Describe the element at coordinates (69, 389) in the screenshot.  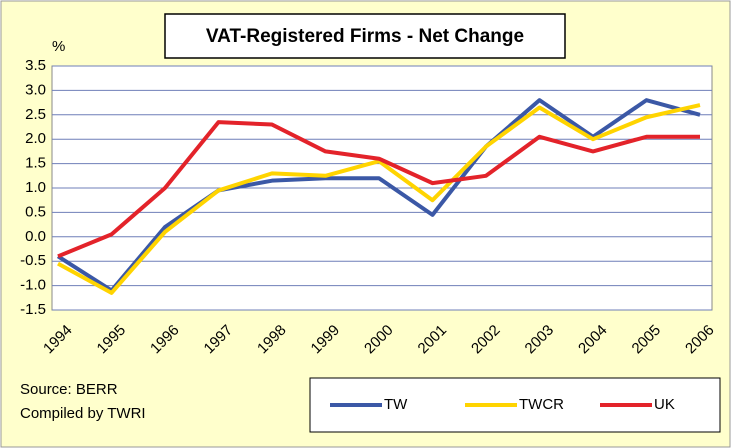
I see `source-note: Source: BERR` at that location.